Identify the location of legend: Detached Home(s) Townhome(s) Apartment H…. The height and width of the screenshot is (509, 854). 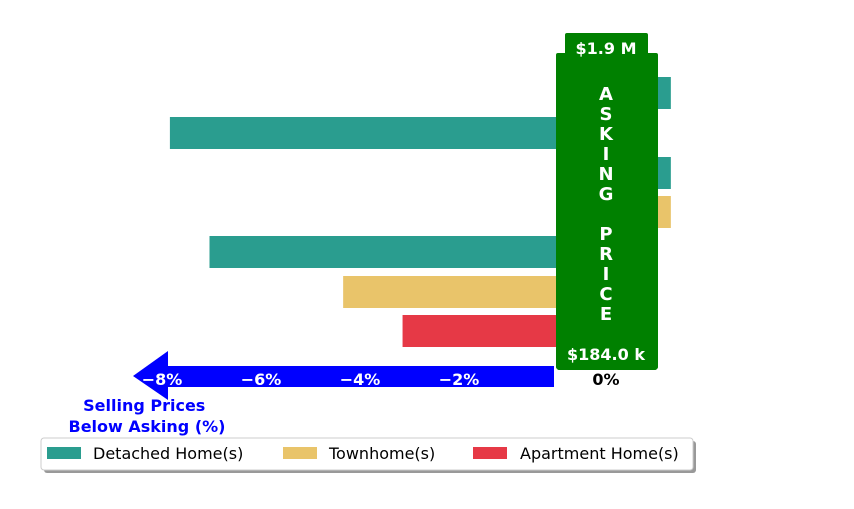
(368, 455).